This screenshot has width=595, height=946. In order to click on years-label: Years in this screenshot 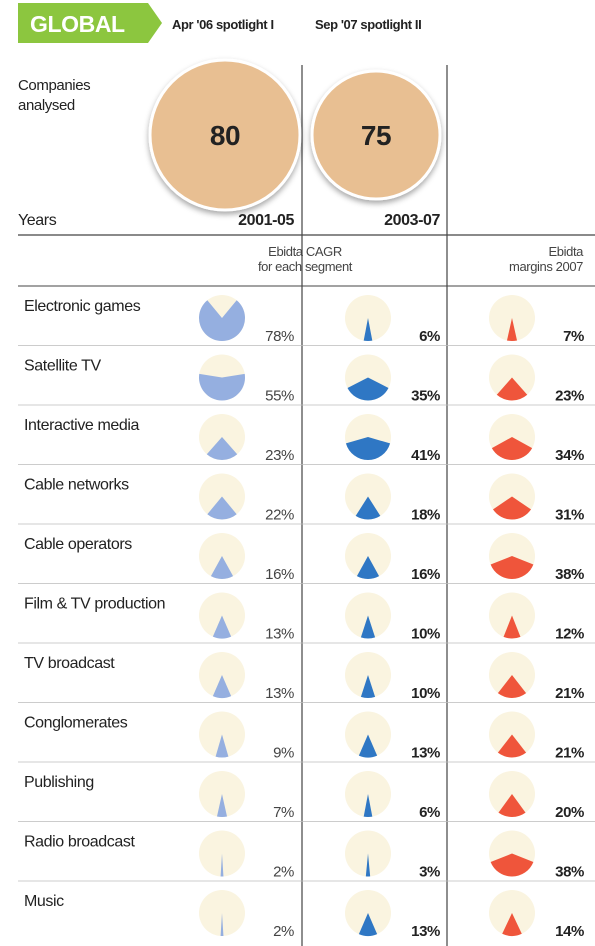, I will do `click(37, 220)`.